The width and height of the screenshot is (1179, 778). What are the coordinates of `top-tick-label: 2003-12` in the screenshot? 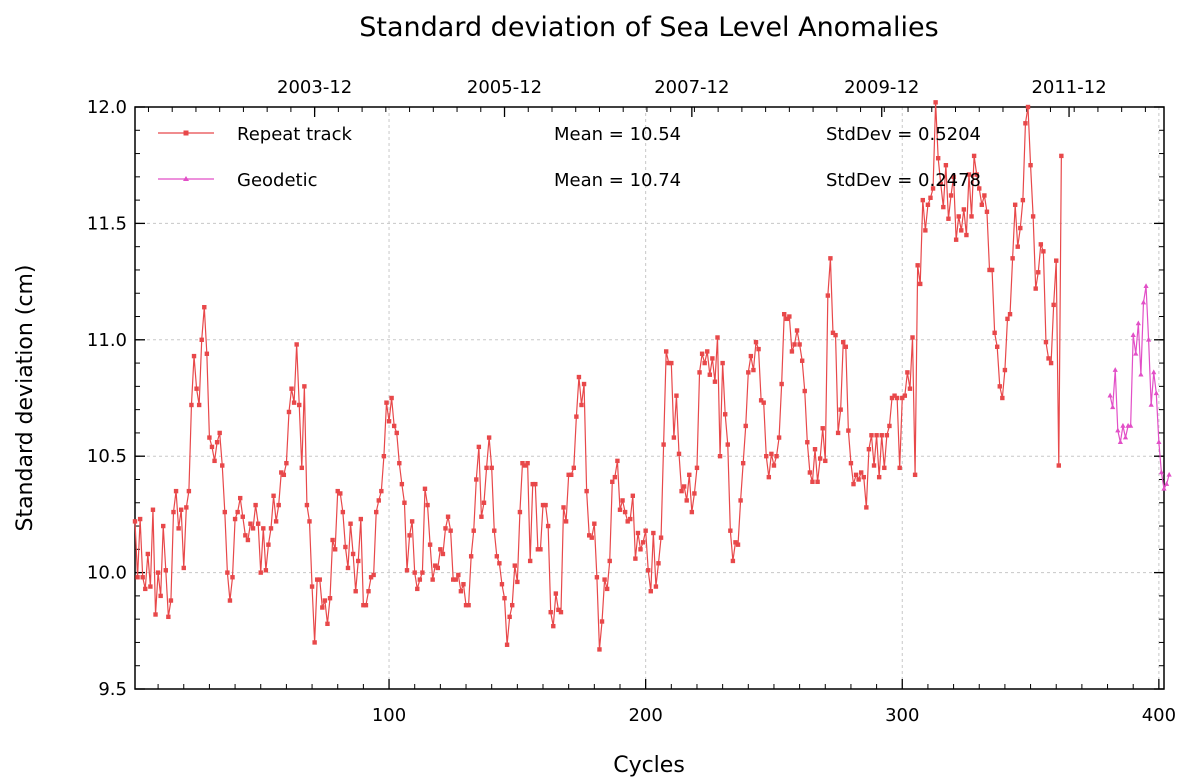 It's located at (314, 87).